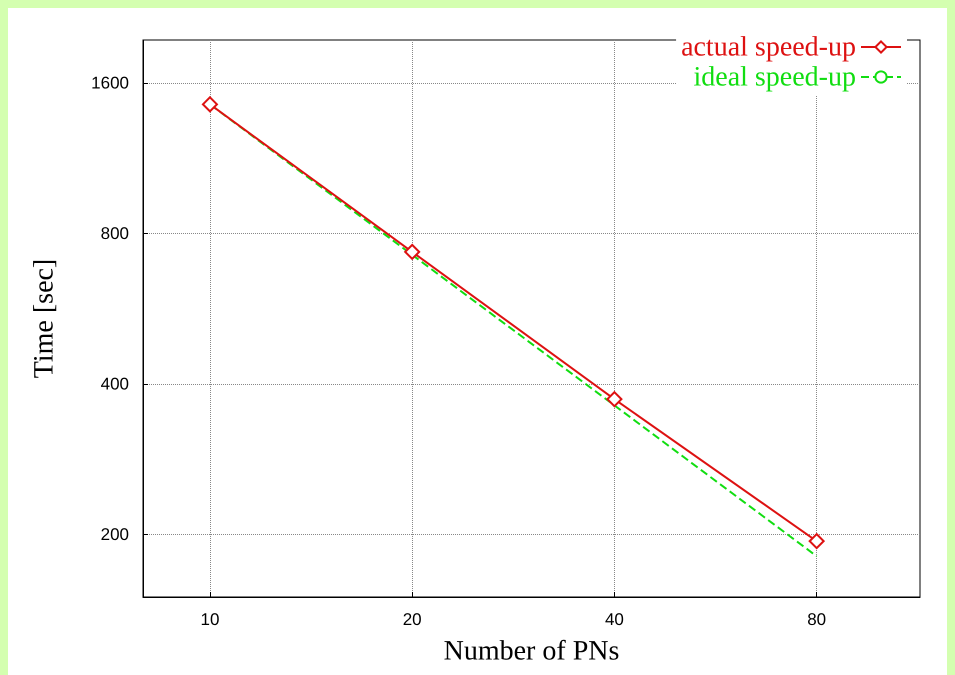 Image resolution: width=955 pixels, height=675 pixels. I want to click on y-tick-label: 200, so click(114, 534).